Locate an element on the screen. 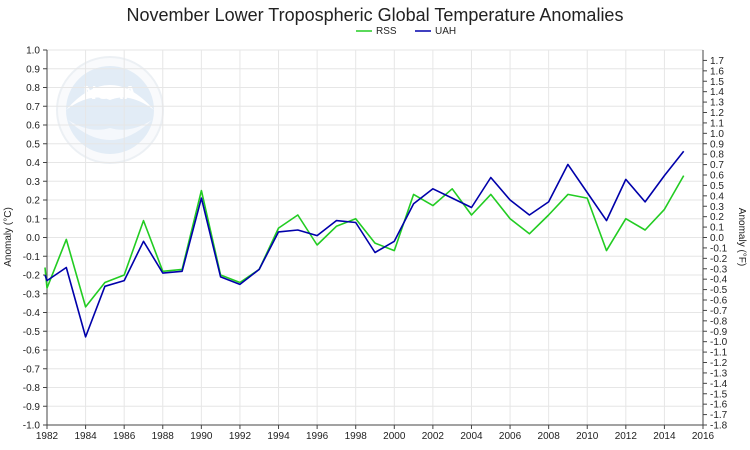 The image size is (750, 450). y-tick-label-left: 0.2 is located at coordinates (33, 201).